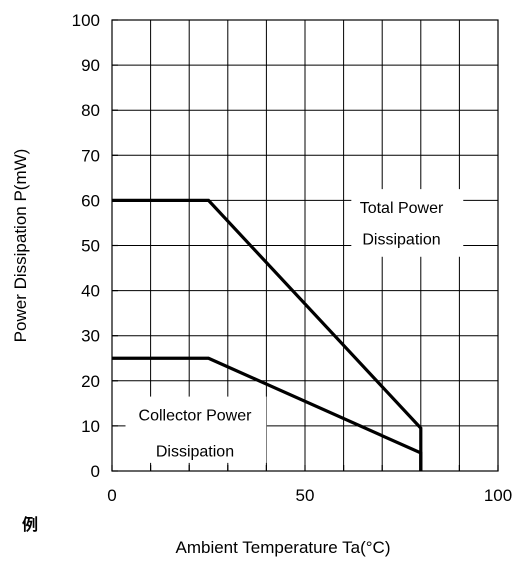  I want to click on y-tick-label: 20, so click(90, 381).